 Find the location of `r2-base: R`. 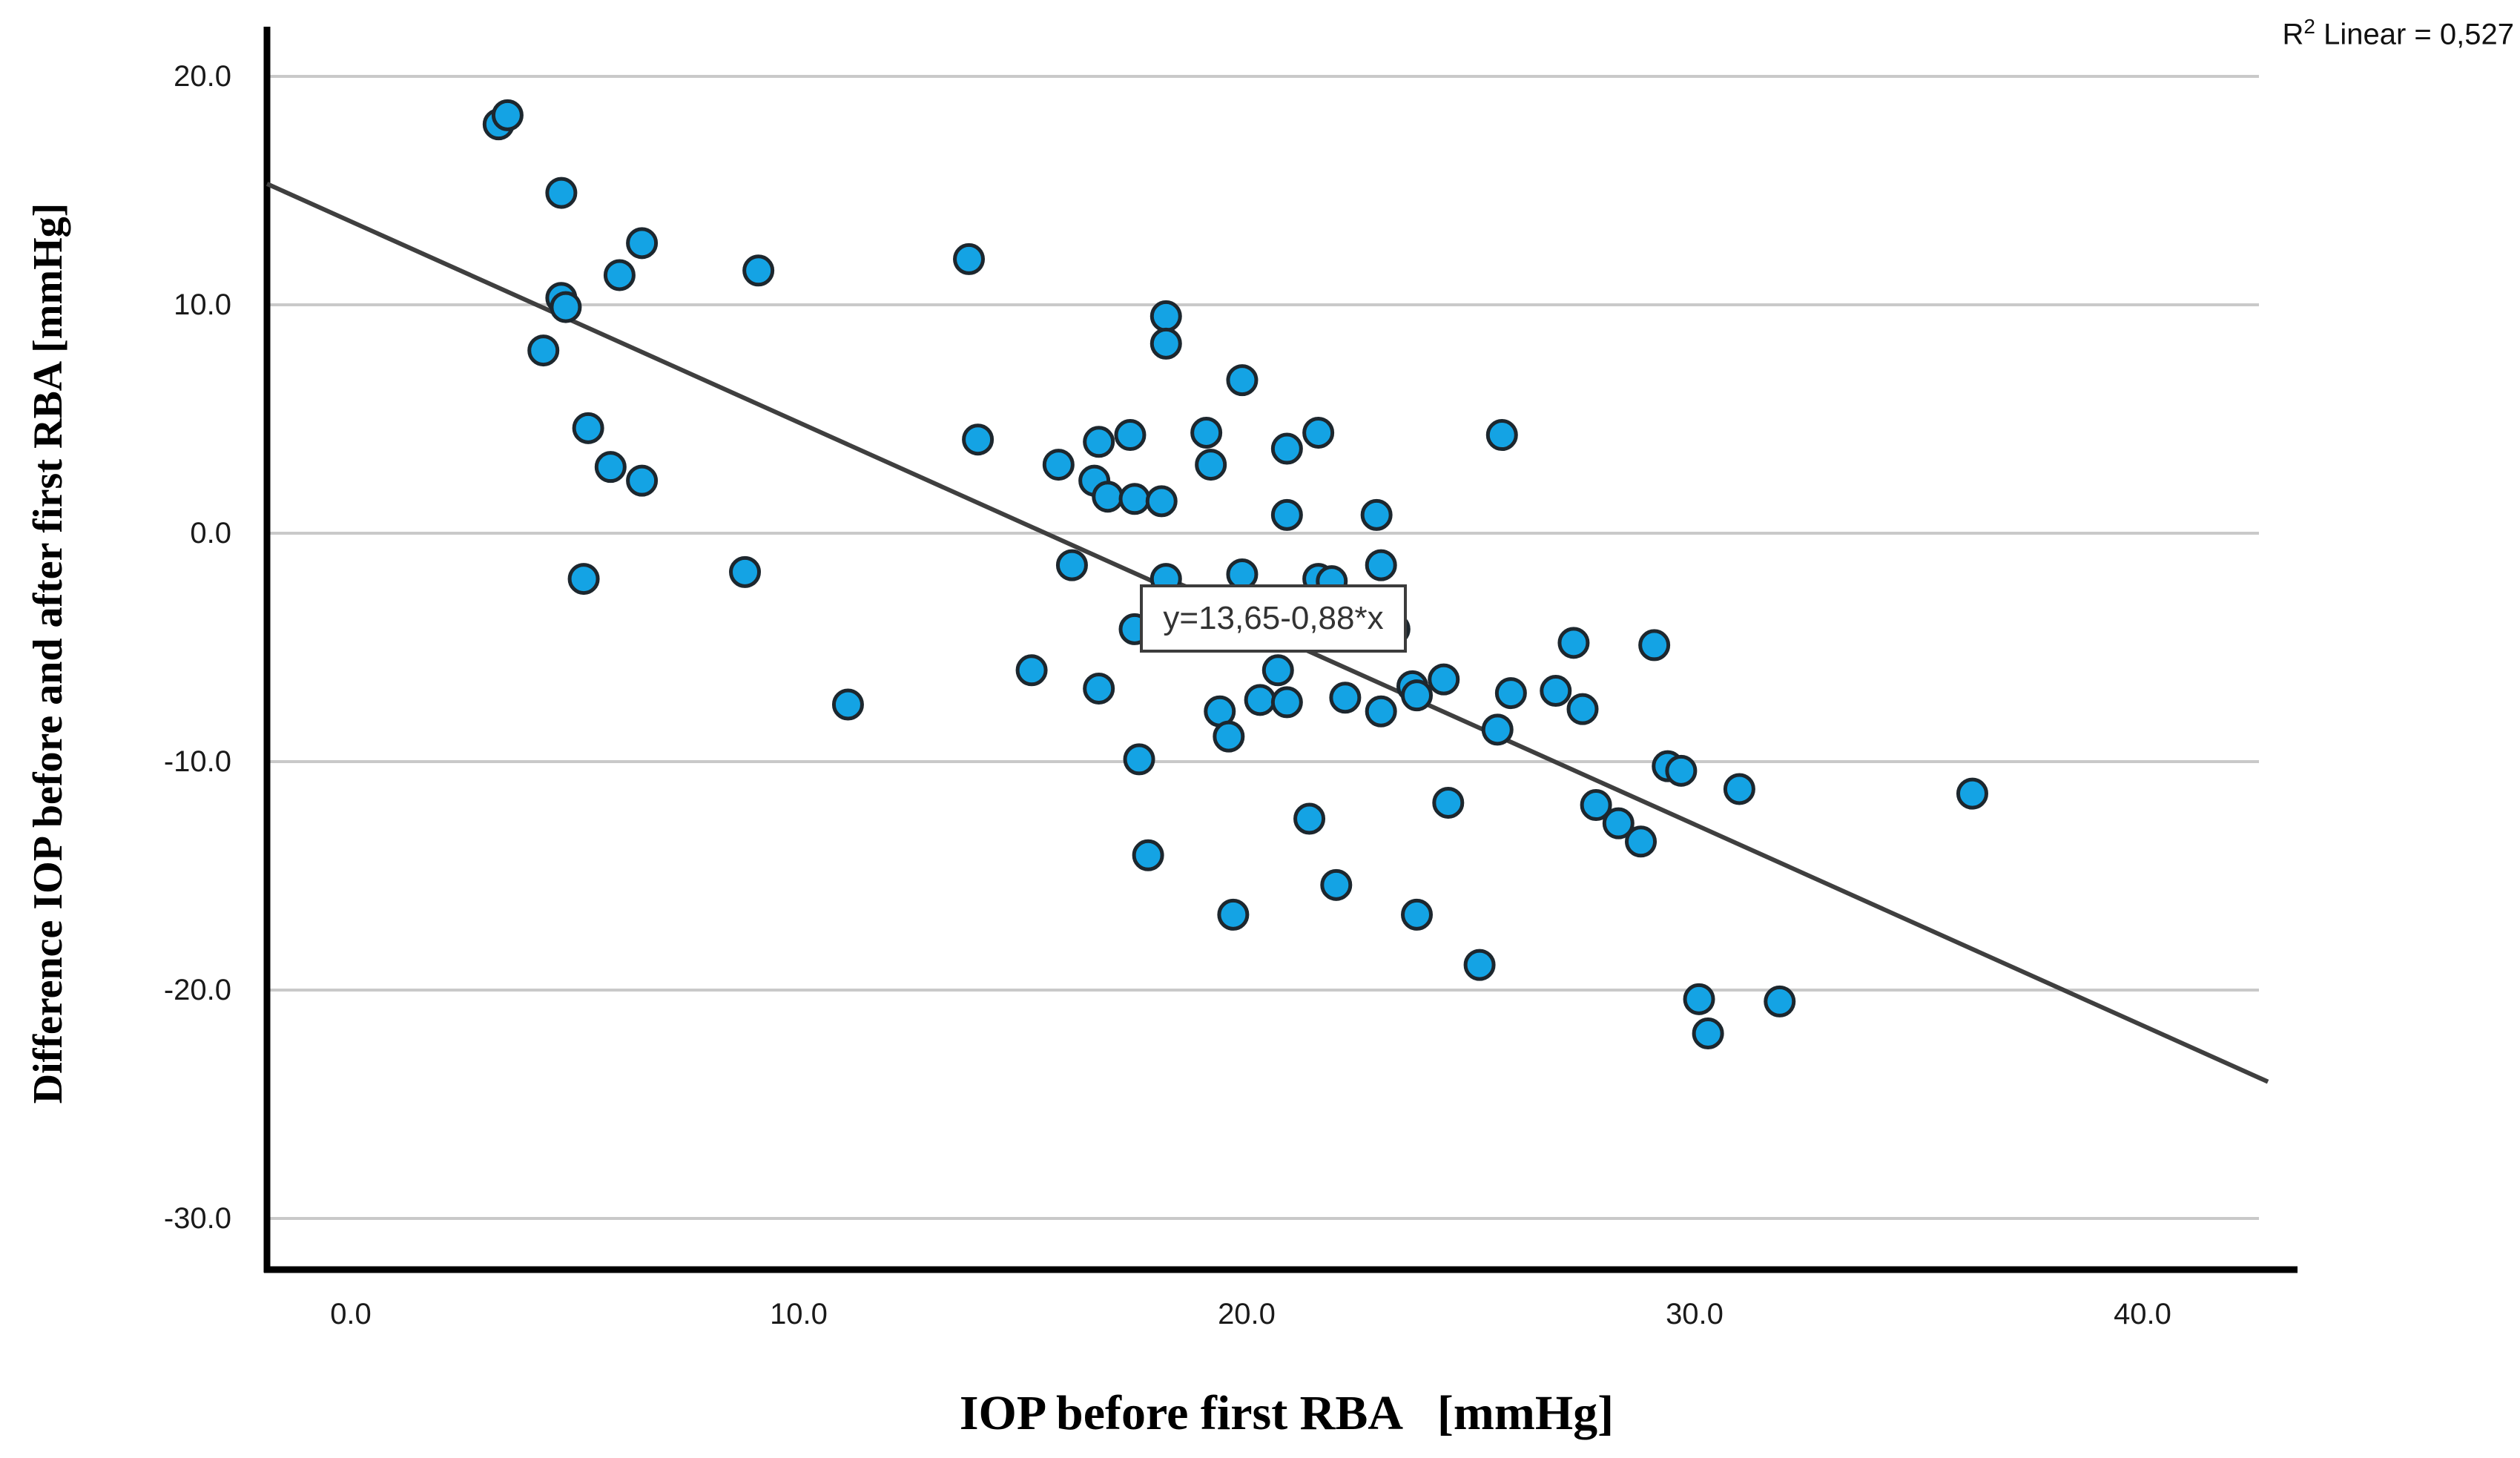

r2-base: R is located at coordinates (2293, 34).